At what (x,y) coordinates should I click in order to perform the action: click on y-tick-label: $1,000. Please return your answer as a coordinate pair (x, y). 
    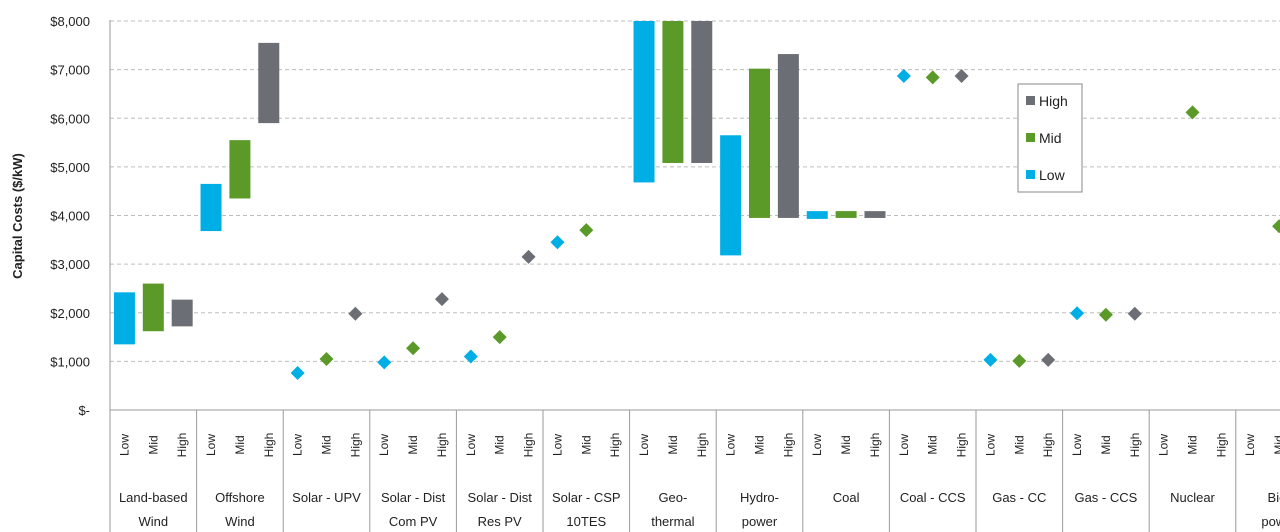
    Looking at the image, I should click on (70, 361).